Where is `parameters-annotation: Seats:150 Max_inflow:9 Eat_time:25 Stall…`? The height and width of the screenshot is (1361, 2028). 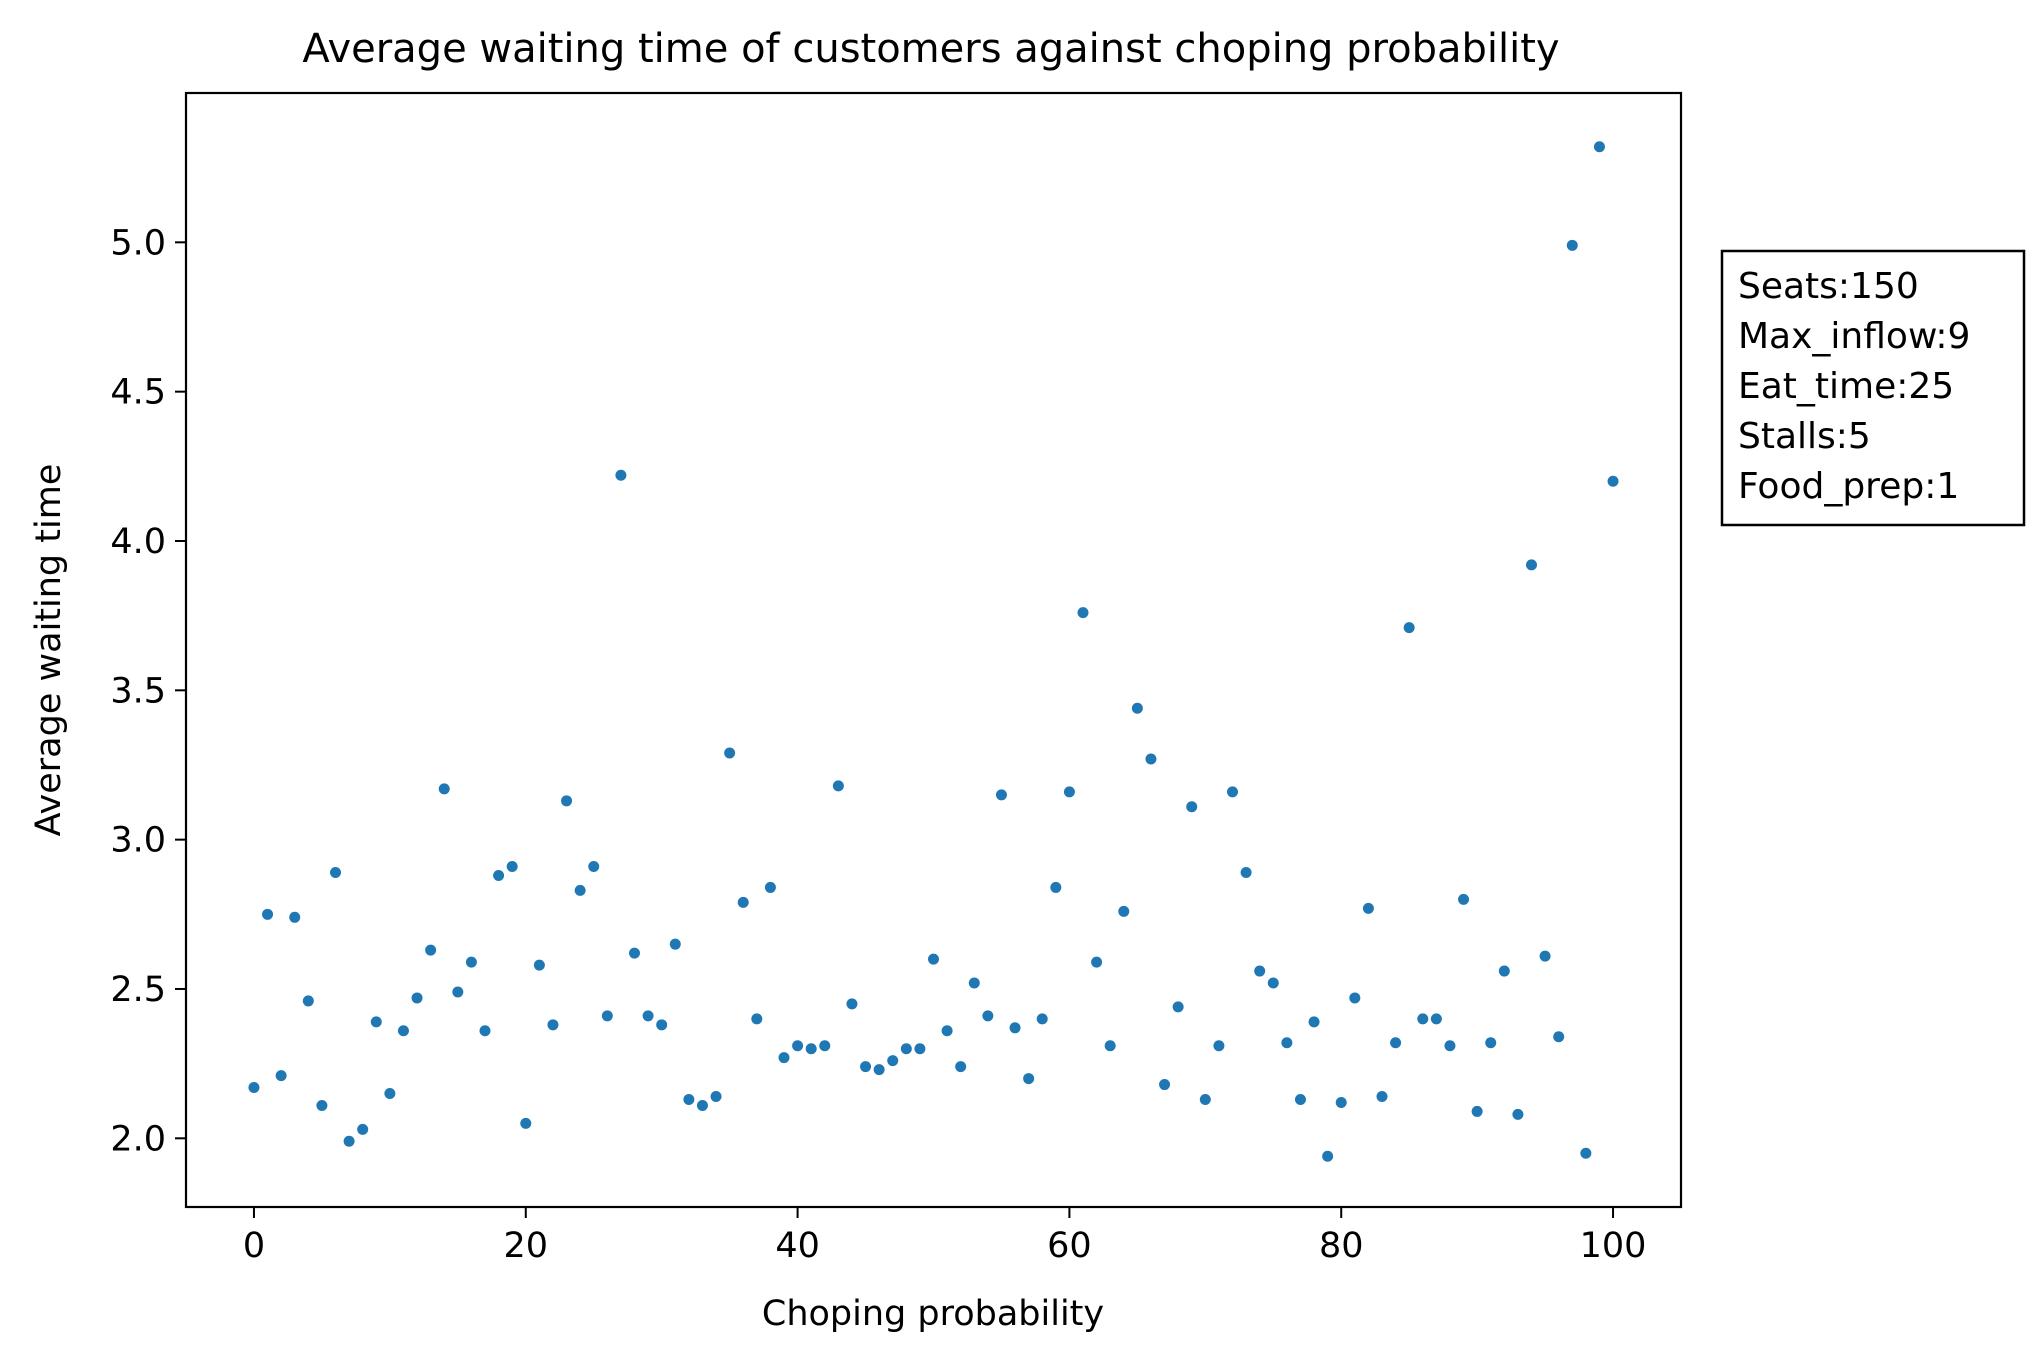 parameters-annotation: Seats:150 Max_inflow:9 Eat_time:25 Stall… is located at coordinates (1873, 388).